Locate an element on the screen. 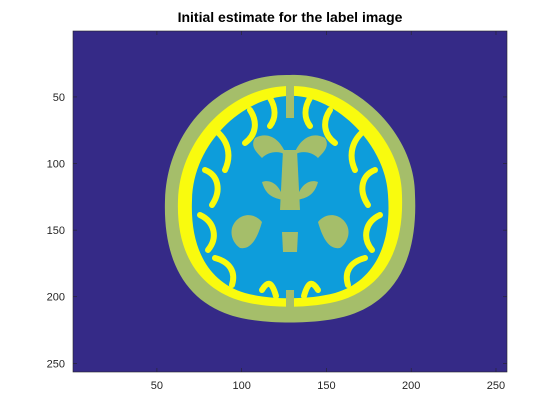  x-tick-label: 150 is located at coordinates (326, 386).